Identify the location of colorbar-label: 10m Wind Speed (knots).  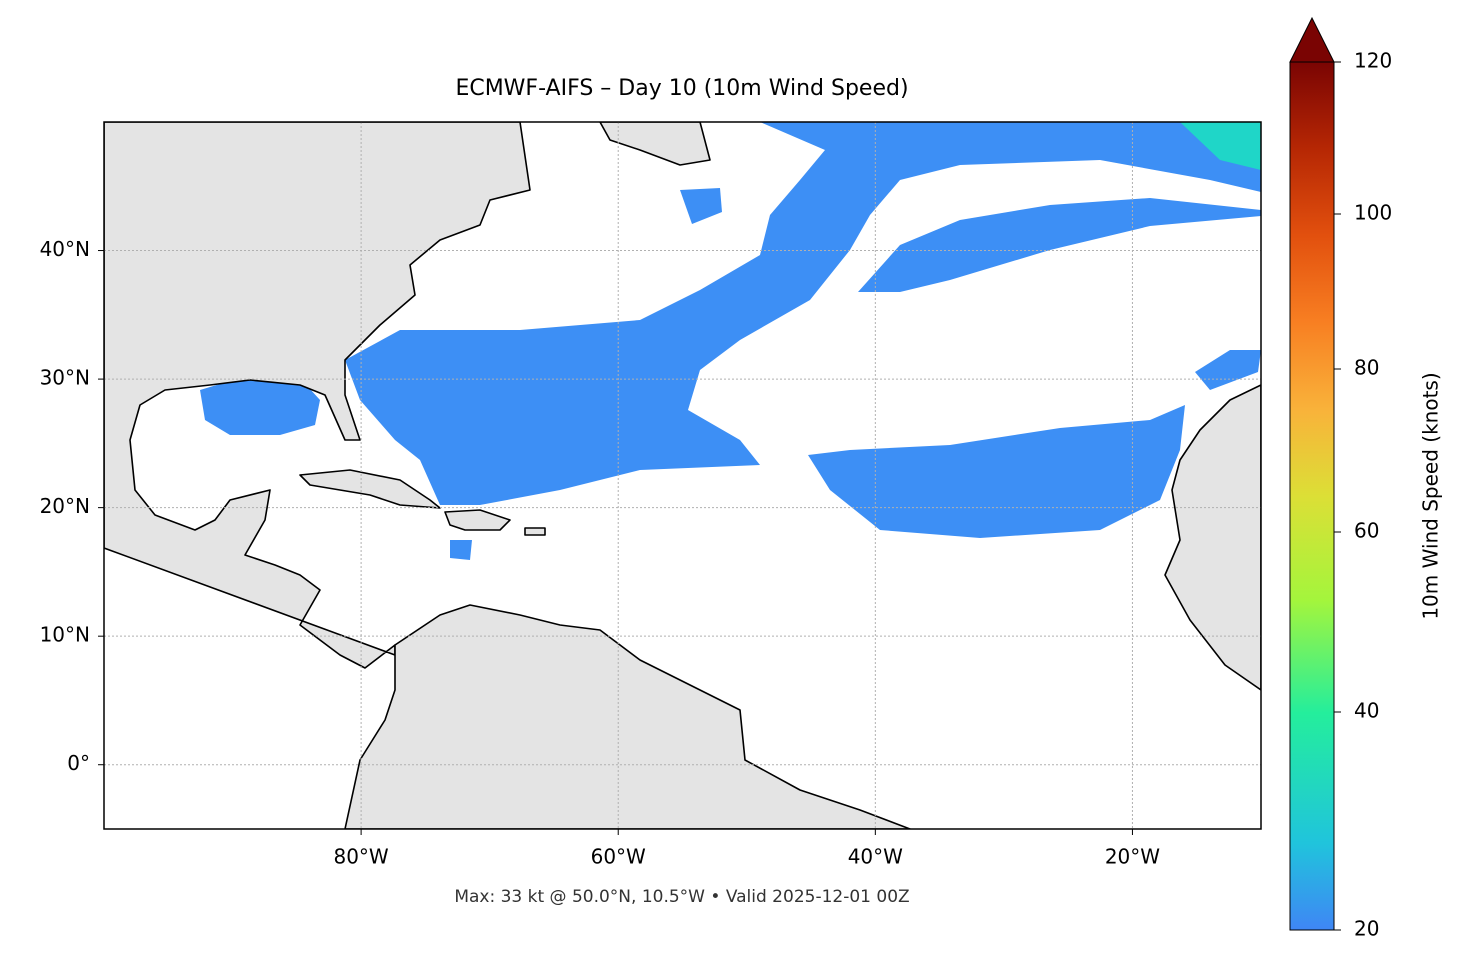
(1431, 495).